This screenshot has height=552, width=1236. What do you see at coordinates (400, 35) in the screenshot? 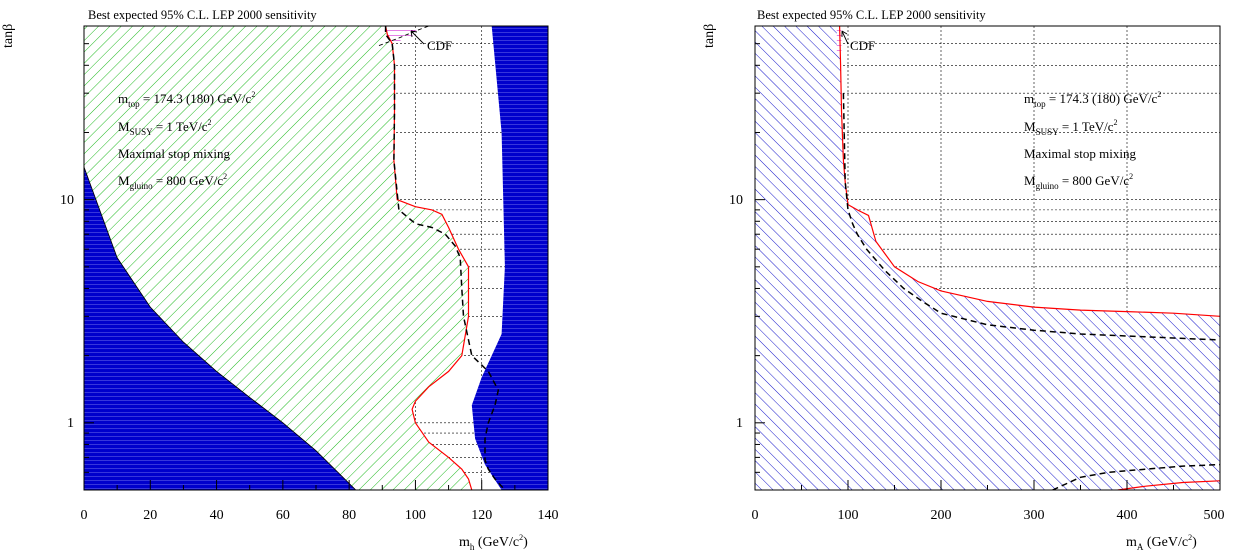
I see `mh-cdf-excluded-area` at bounding box center [400, 35].